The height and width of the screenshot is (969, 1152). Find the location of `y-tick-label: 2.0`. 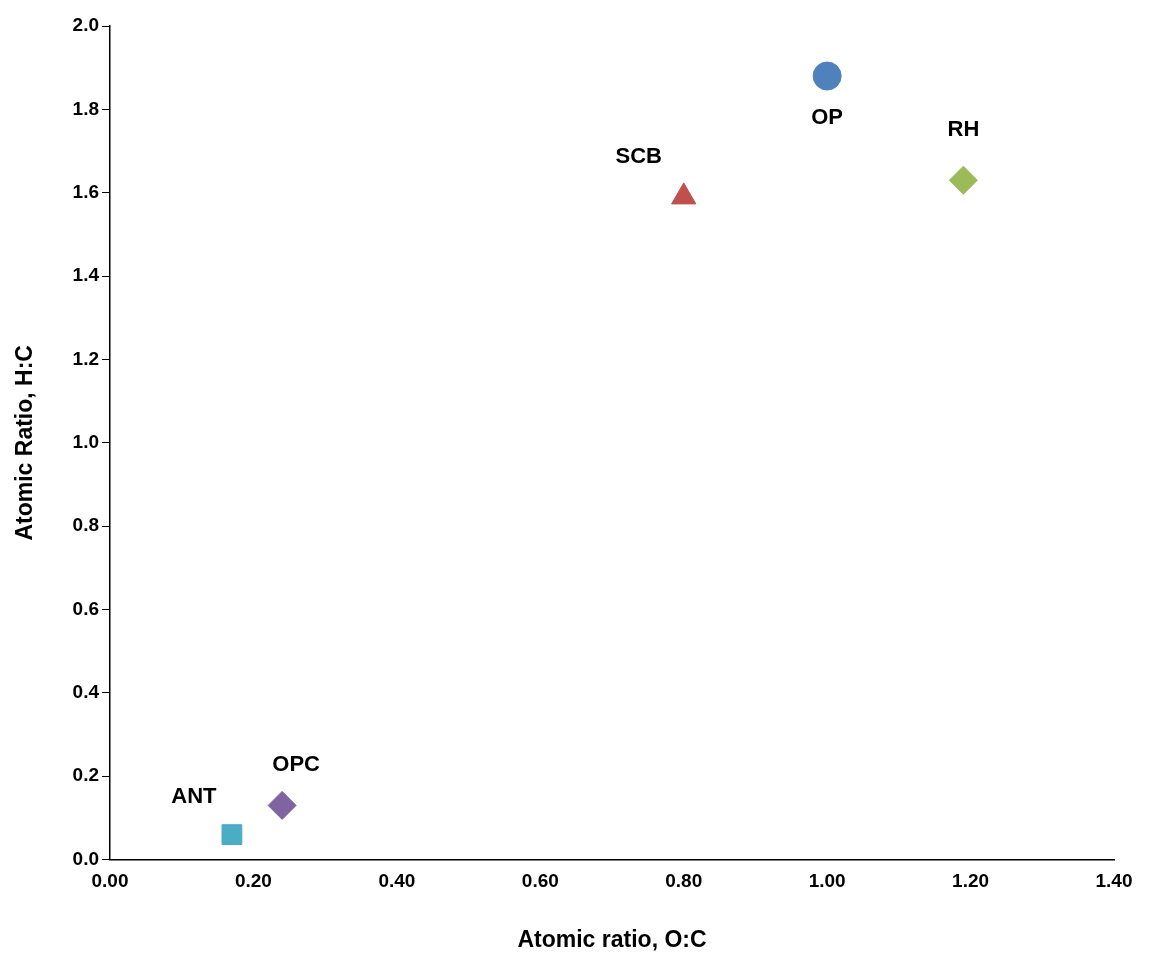

y-tick-label: 2.0 is located at coordinates (86, 25).